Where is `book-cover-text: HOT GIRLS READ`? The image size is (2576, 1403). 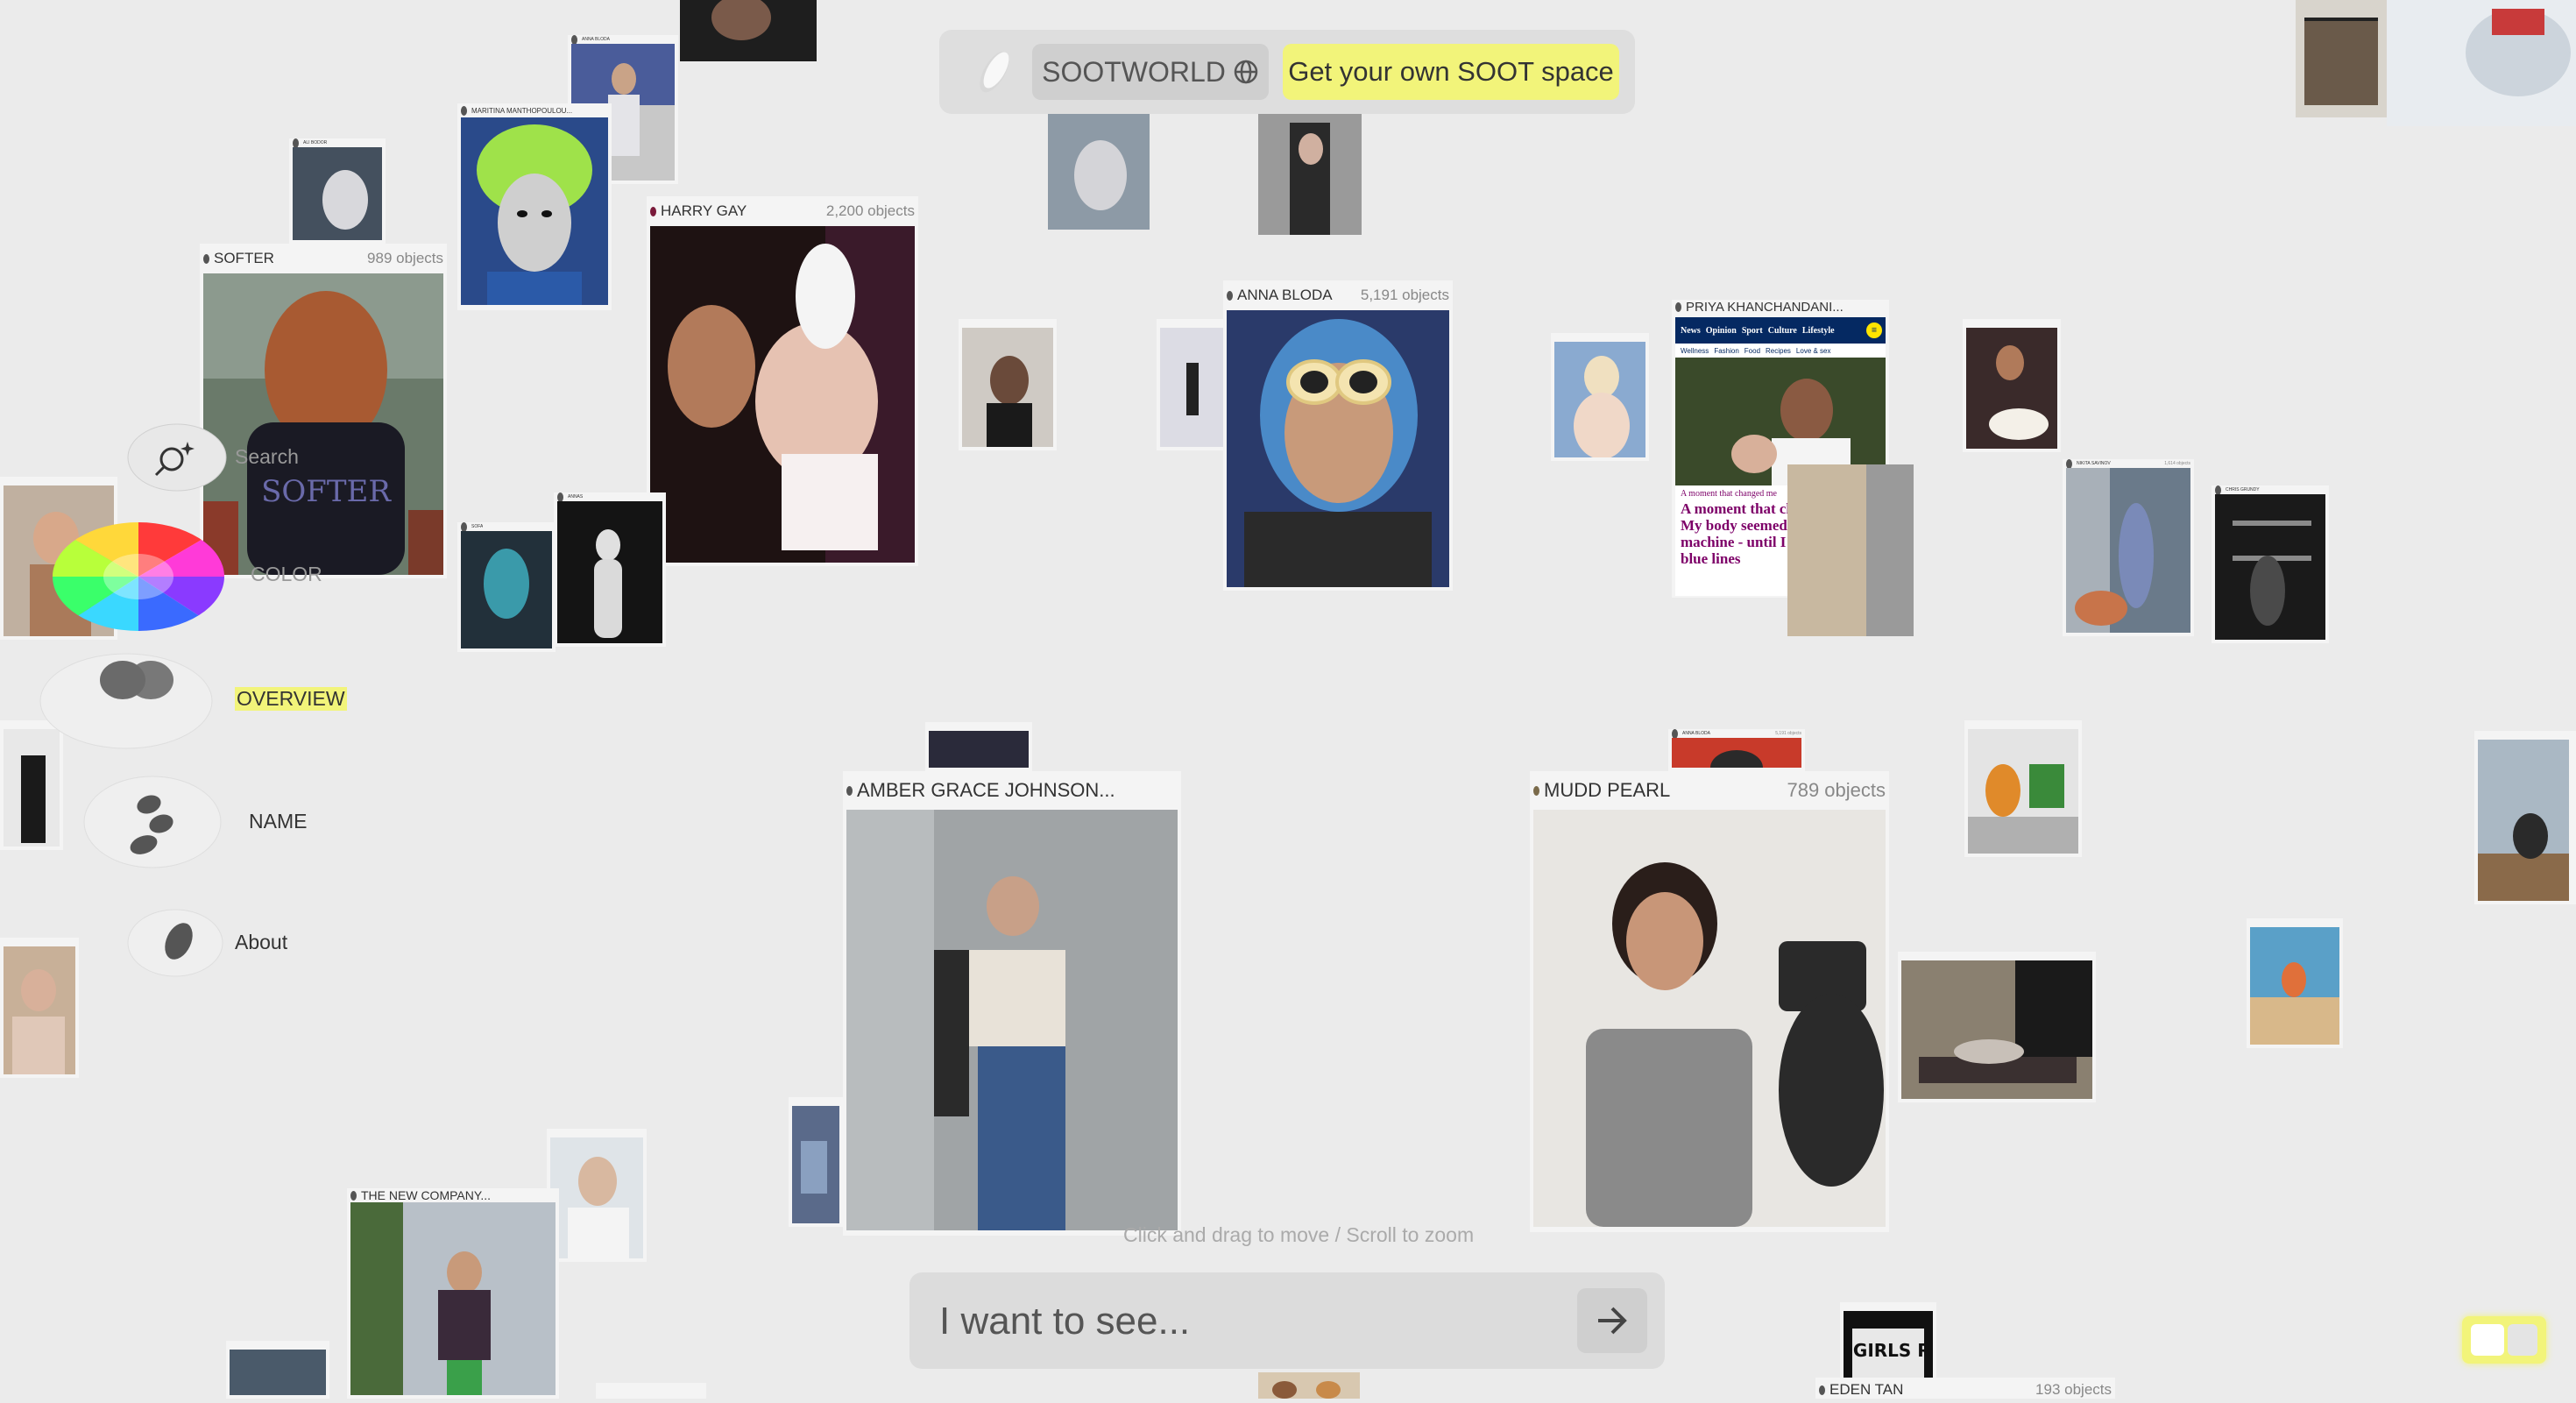 book-cover-text: HOT GIRLS READ is located at coordinates (1888, 1350).